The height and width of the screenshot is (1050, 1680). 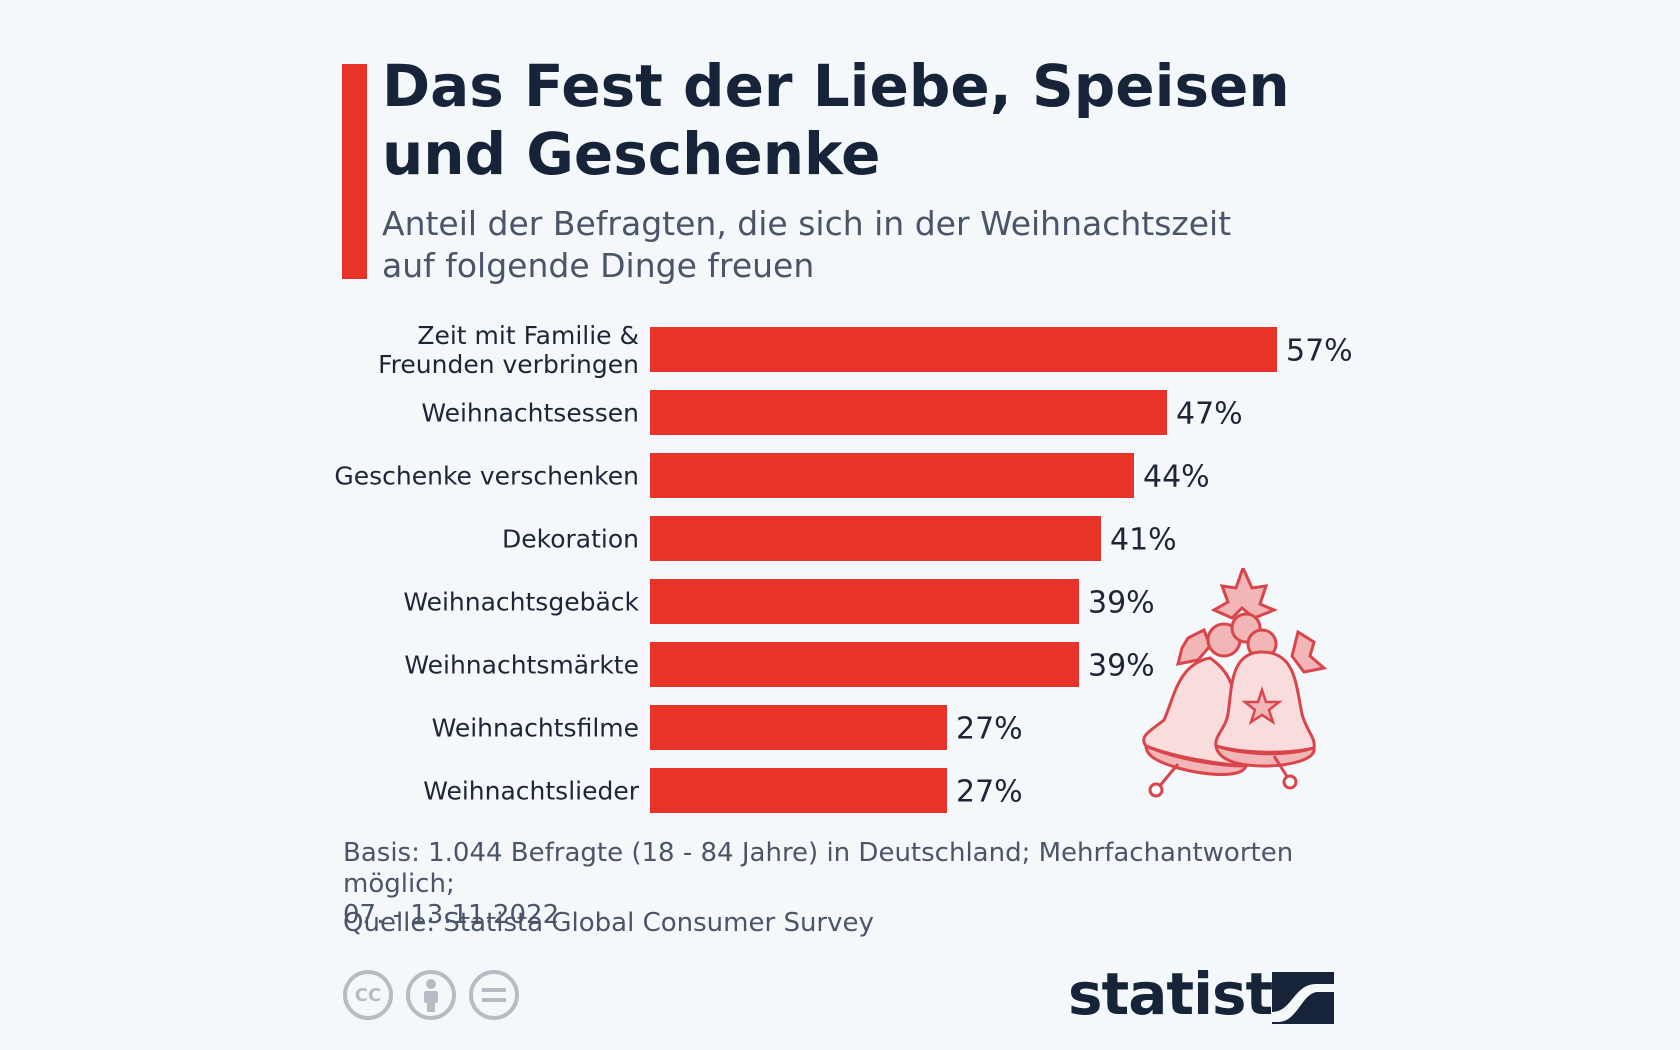 What do you see at coordinates (531, 791) in the screenshot?
I see `category-label-7: Weihnachtslieder` at bounding box center [531, 791].